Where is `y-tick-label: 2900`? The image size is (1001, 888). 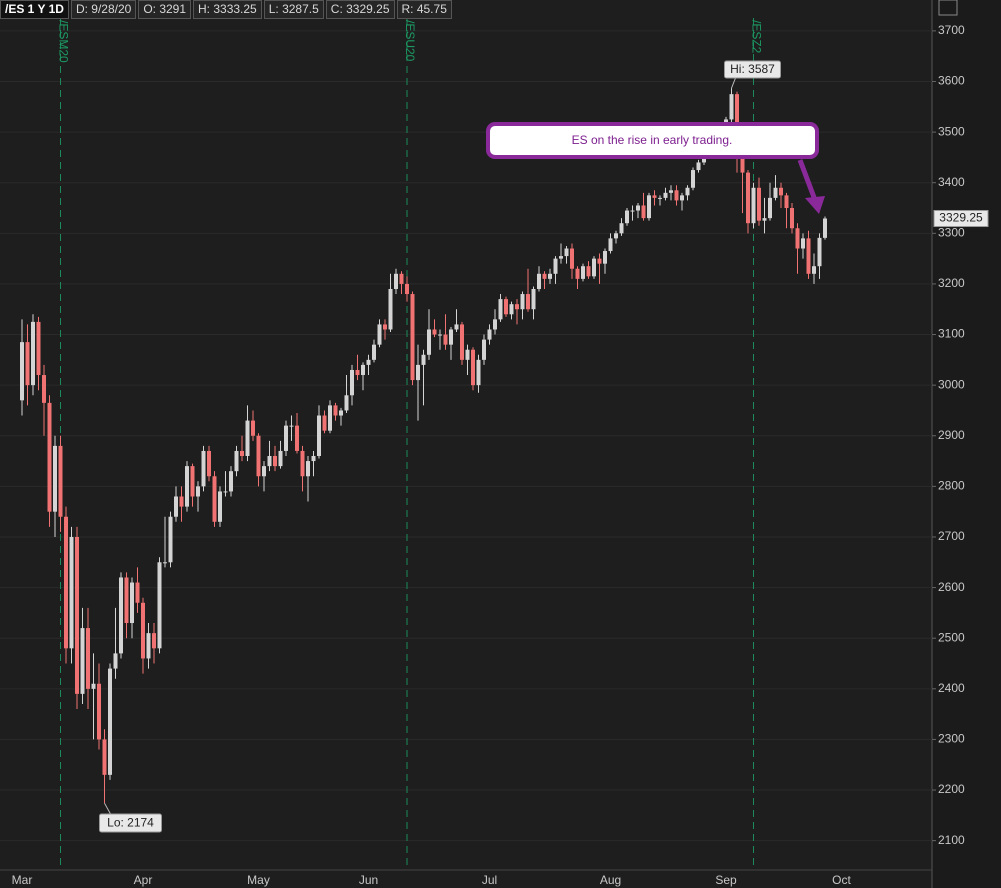 y-tick-label: 2900 is located at coordinates (951, 435).